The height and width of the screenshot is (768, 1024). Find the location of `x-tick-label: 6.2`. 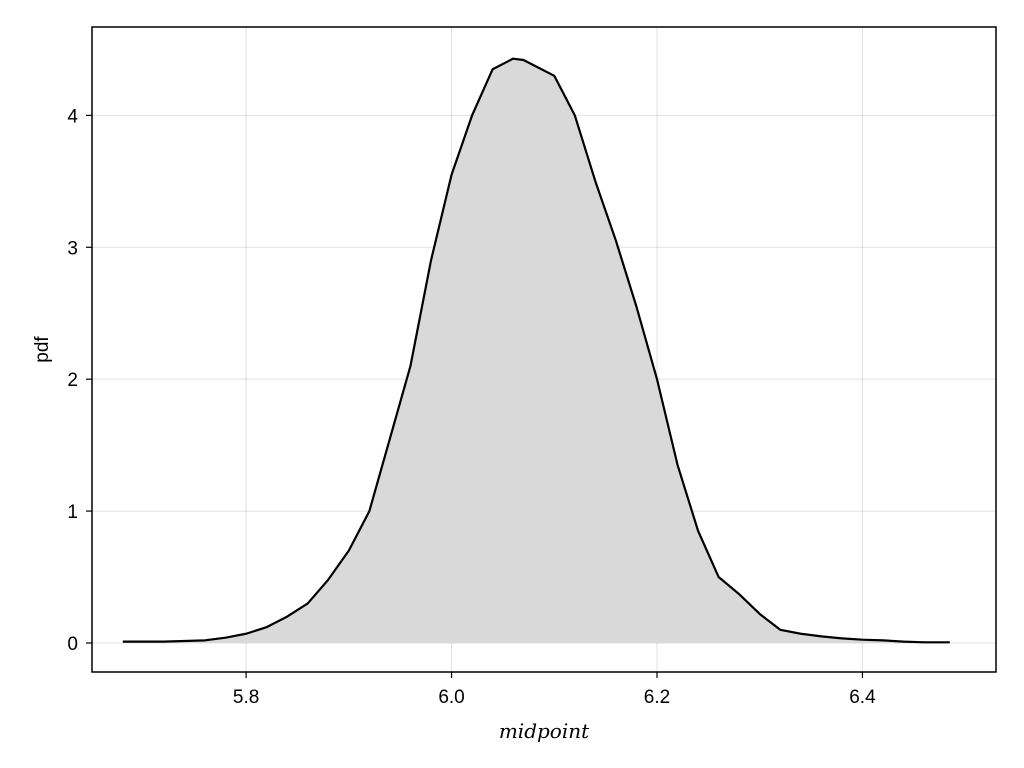

x-tick-label: 6.2 is located at coordinates (657, 697).